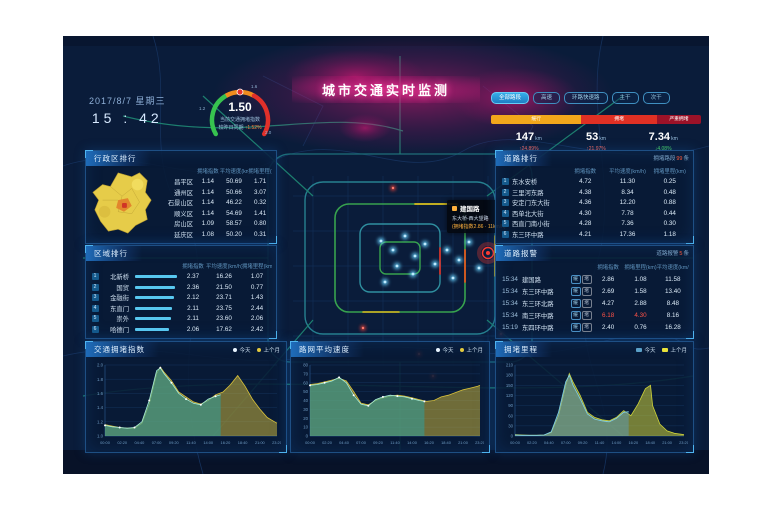  I want to click on road-row: 5 西直门南小街 4.28 7.36 0.30, so click(594, 224).